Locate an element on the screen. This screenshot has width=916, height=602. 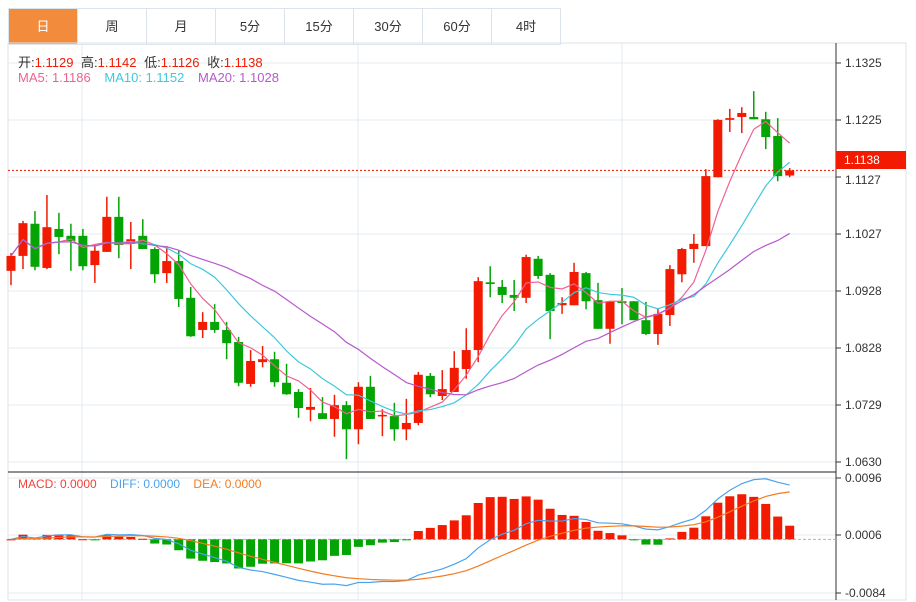
ma10-value: MA10: 1.1152 is located at coordinates (144, 77).